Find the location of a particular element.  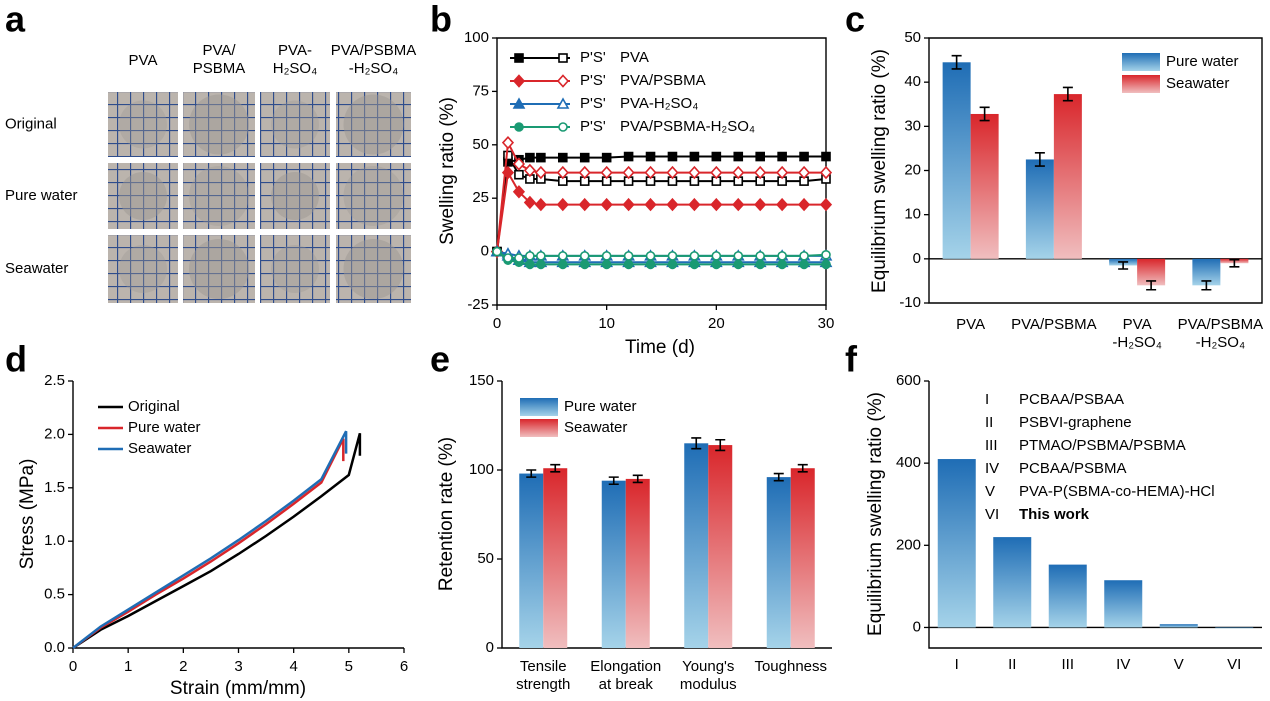

x-tick-label: 5 is located at coordinates (349, 666).